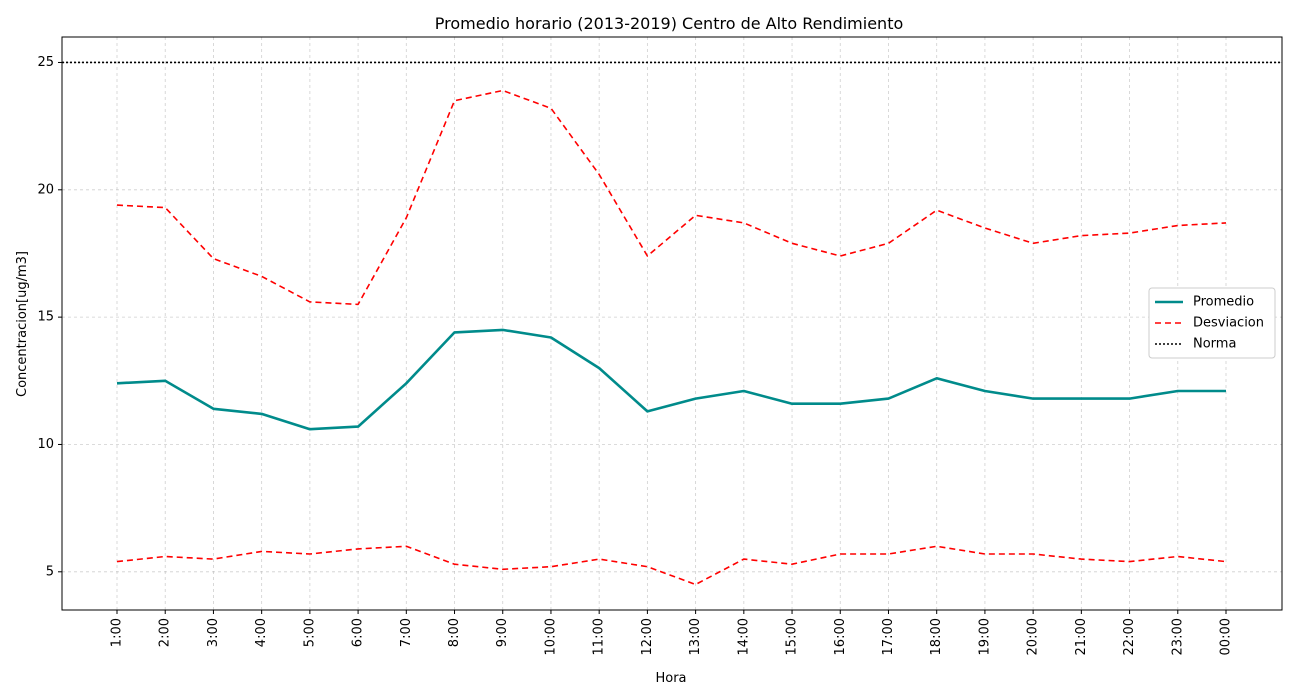 The image size is (1300, 700). I want to click on x-tick-label: 9:00, so click(502, 632).